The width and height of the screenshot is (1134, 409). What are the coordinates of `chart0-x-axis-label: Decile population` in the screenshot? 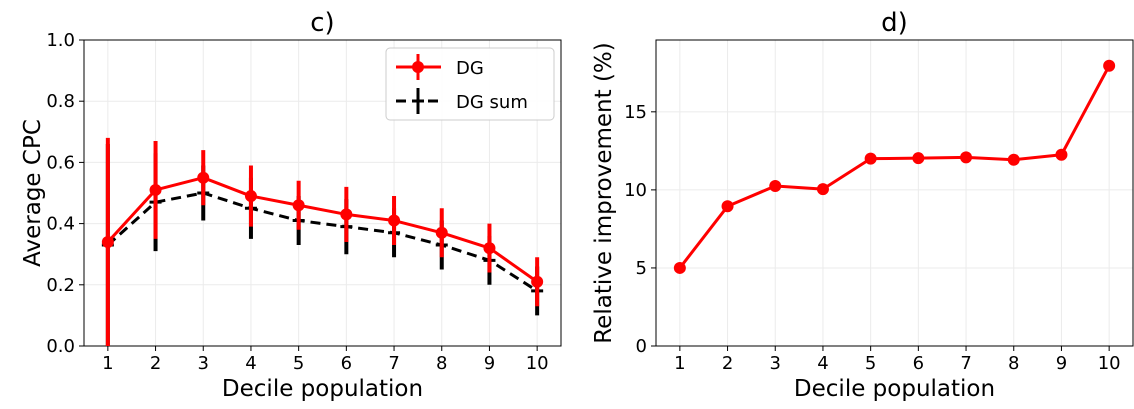 It's located at (322, 389).